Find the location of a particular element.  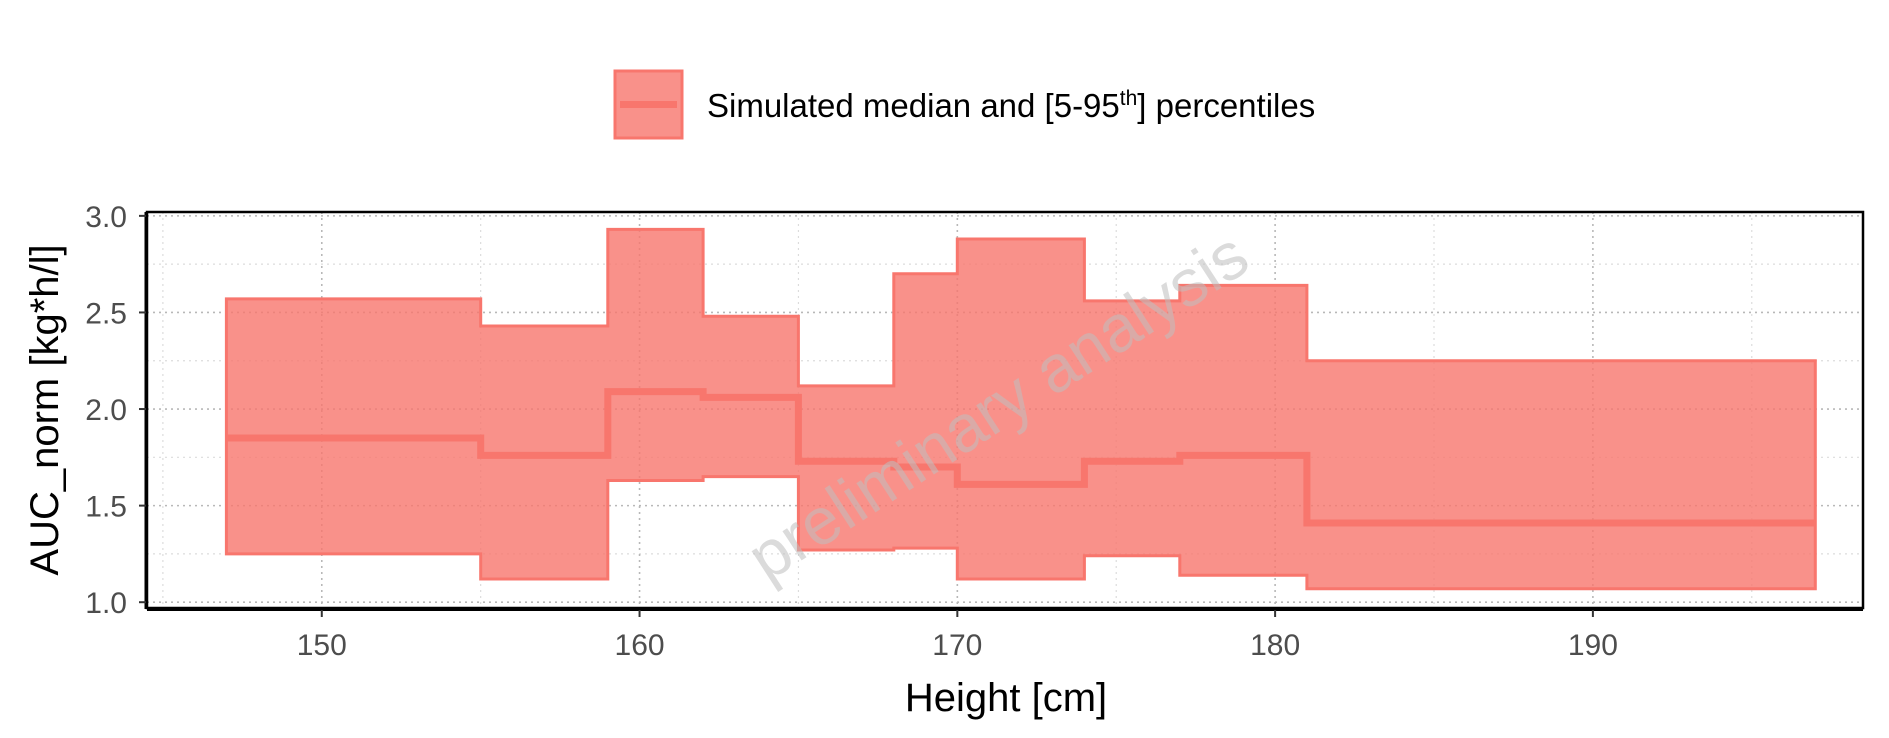

y-tick-label: 1.5 is located at coordinates (106, 507).